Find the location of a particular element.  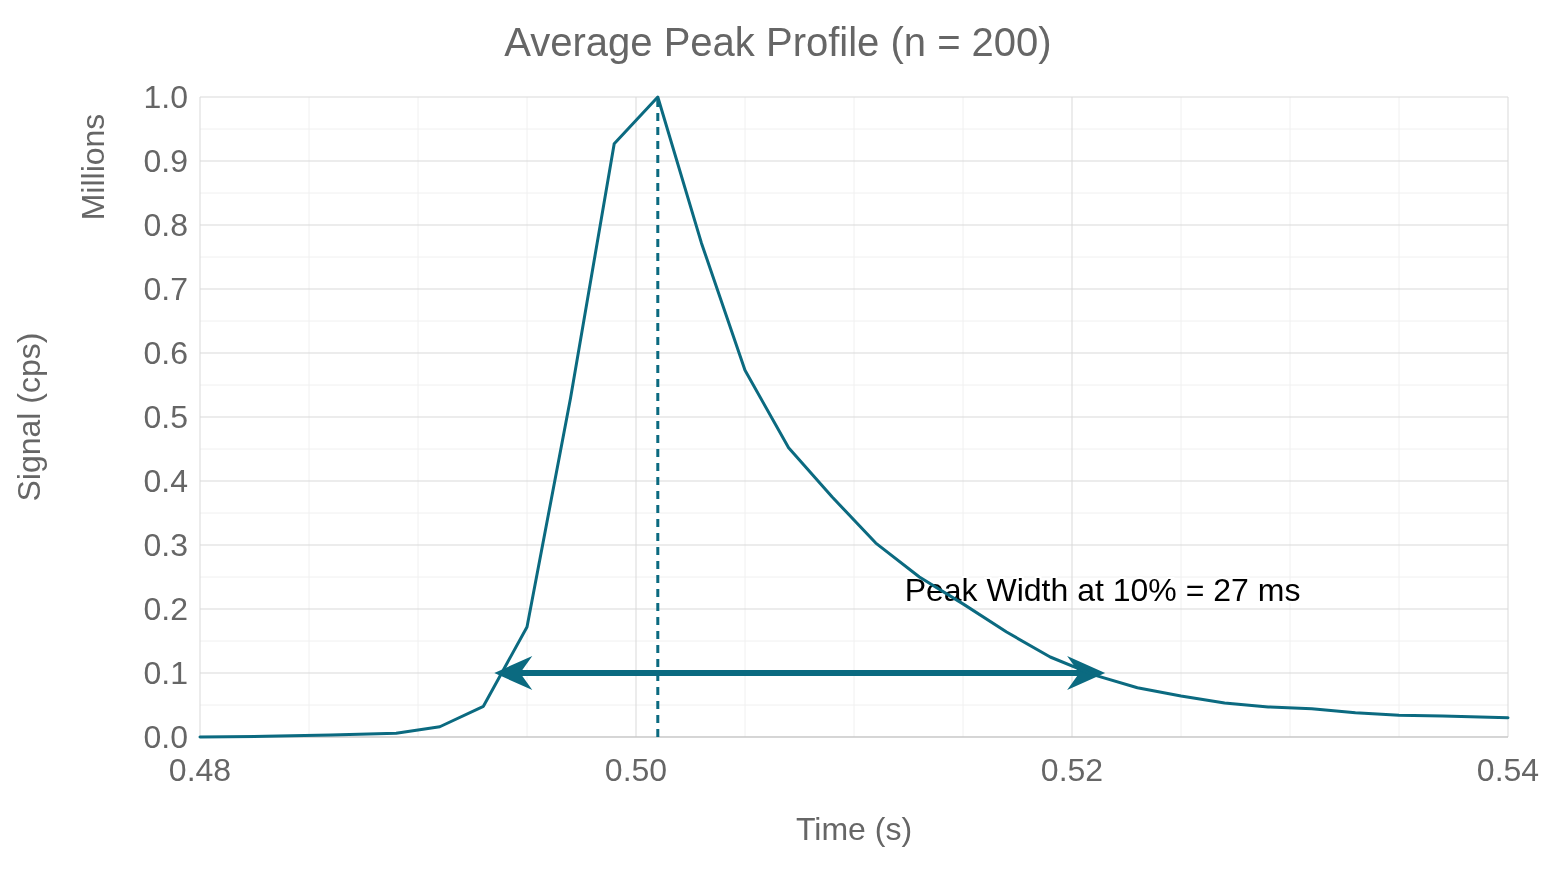

y-tick-label: 0.3 is located at coordinates (165, 545).